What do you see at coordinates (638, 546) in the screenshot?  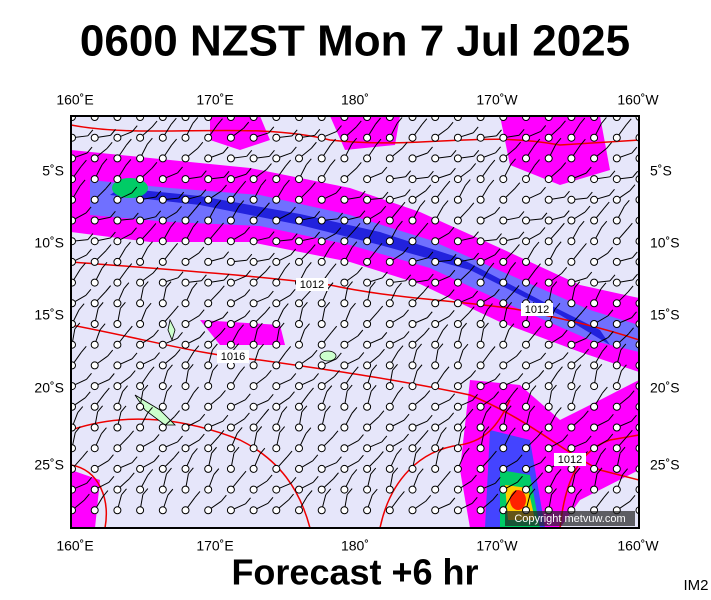 I see `lon-label: 160˚W` at bounding box center [638, 546].